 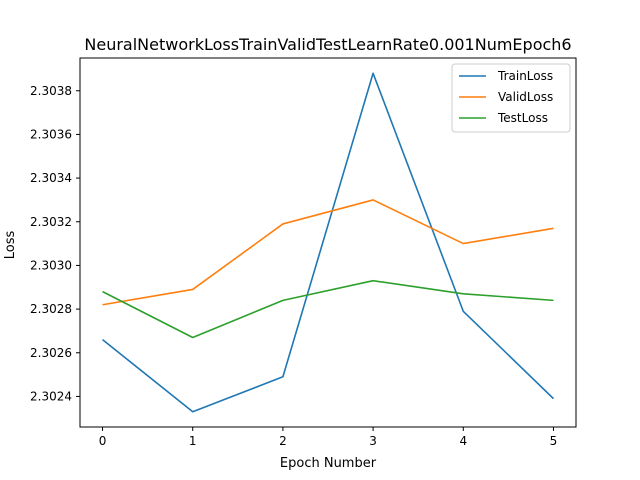 I want to click on x-tick-label: 5, so click(x=554, y=441).